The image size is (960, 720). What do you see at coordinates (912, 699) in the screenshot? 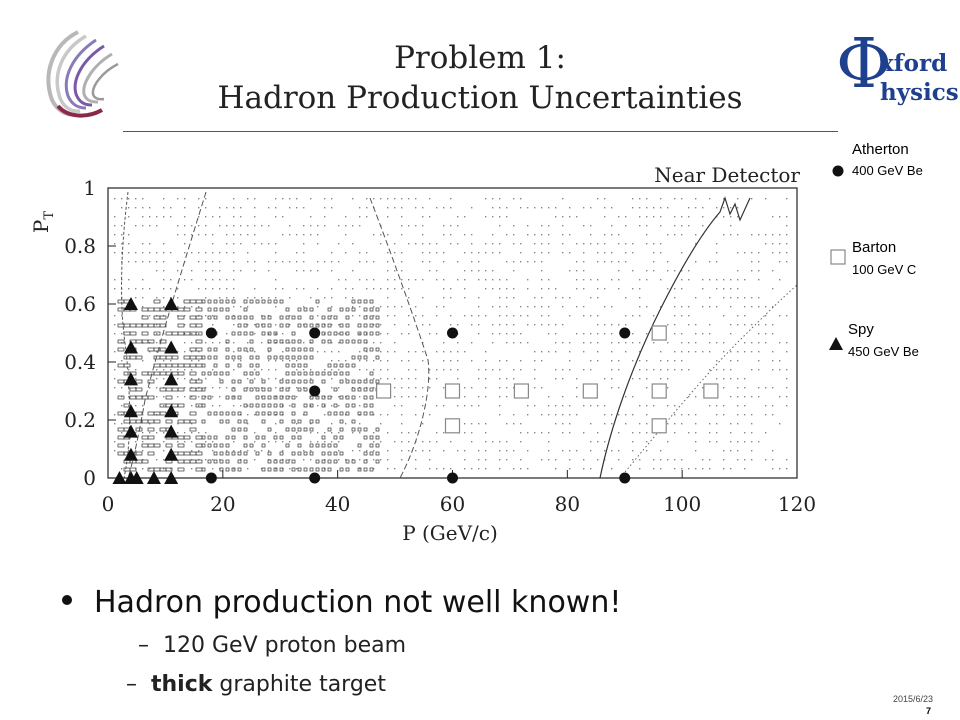
I see `footer-date: 2015/6/23` at bounding box center [912, 699].